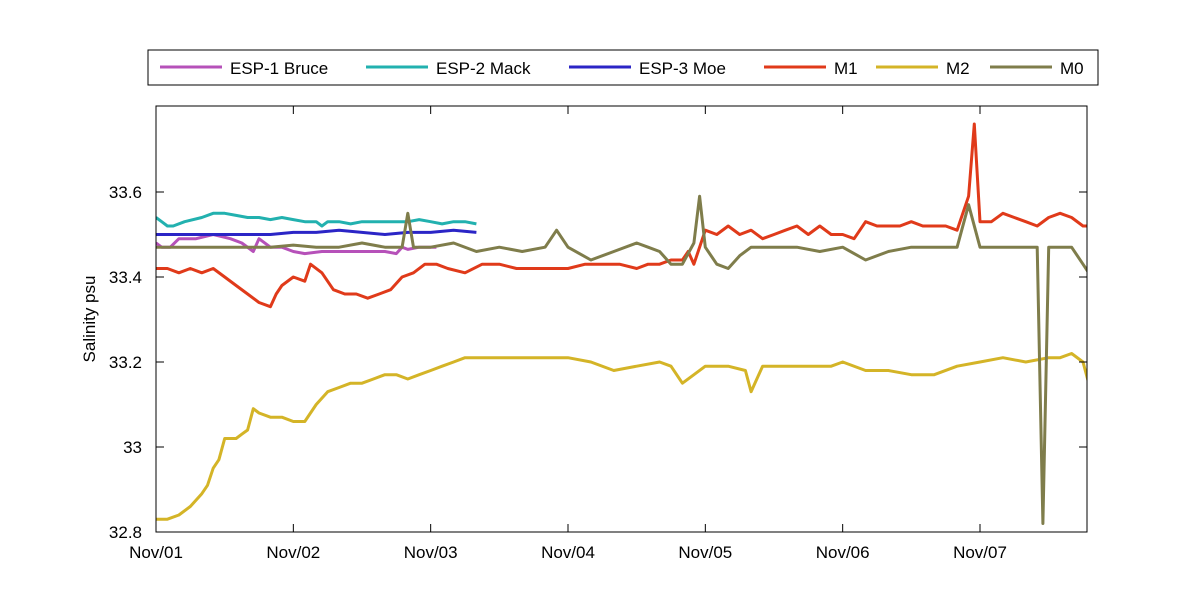 The width and height of the screenshot is (1200, 600). Describe the element at coordinates (89, 319) in the screenshot. I see `y-axis-label: Salinity psu` at that location.